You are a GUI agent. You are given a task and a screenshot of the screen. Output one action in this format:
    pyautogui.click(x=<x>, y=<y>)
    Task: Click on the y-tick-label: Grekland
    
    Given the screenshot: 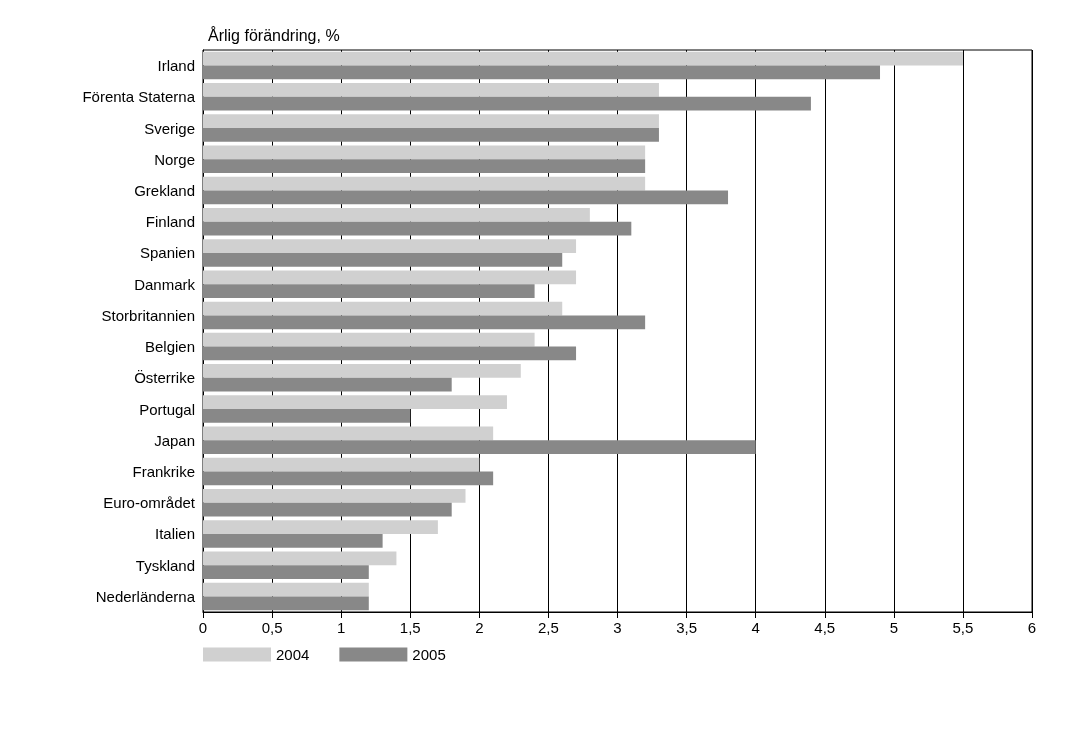 What is the action you would take?
    pyautogui.click(x=164, y=190)
    